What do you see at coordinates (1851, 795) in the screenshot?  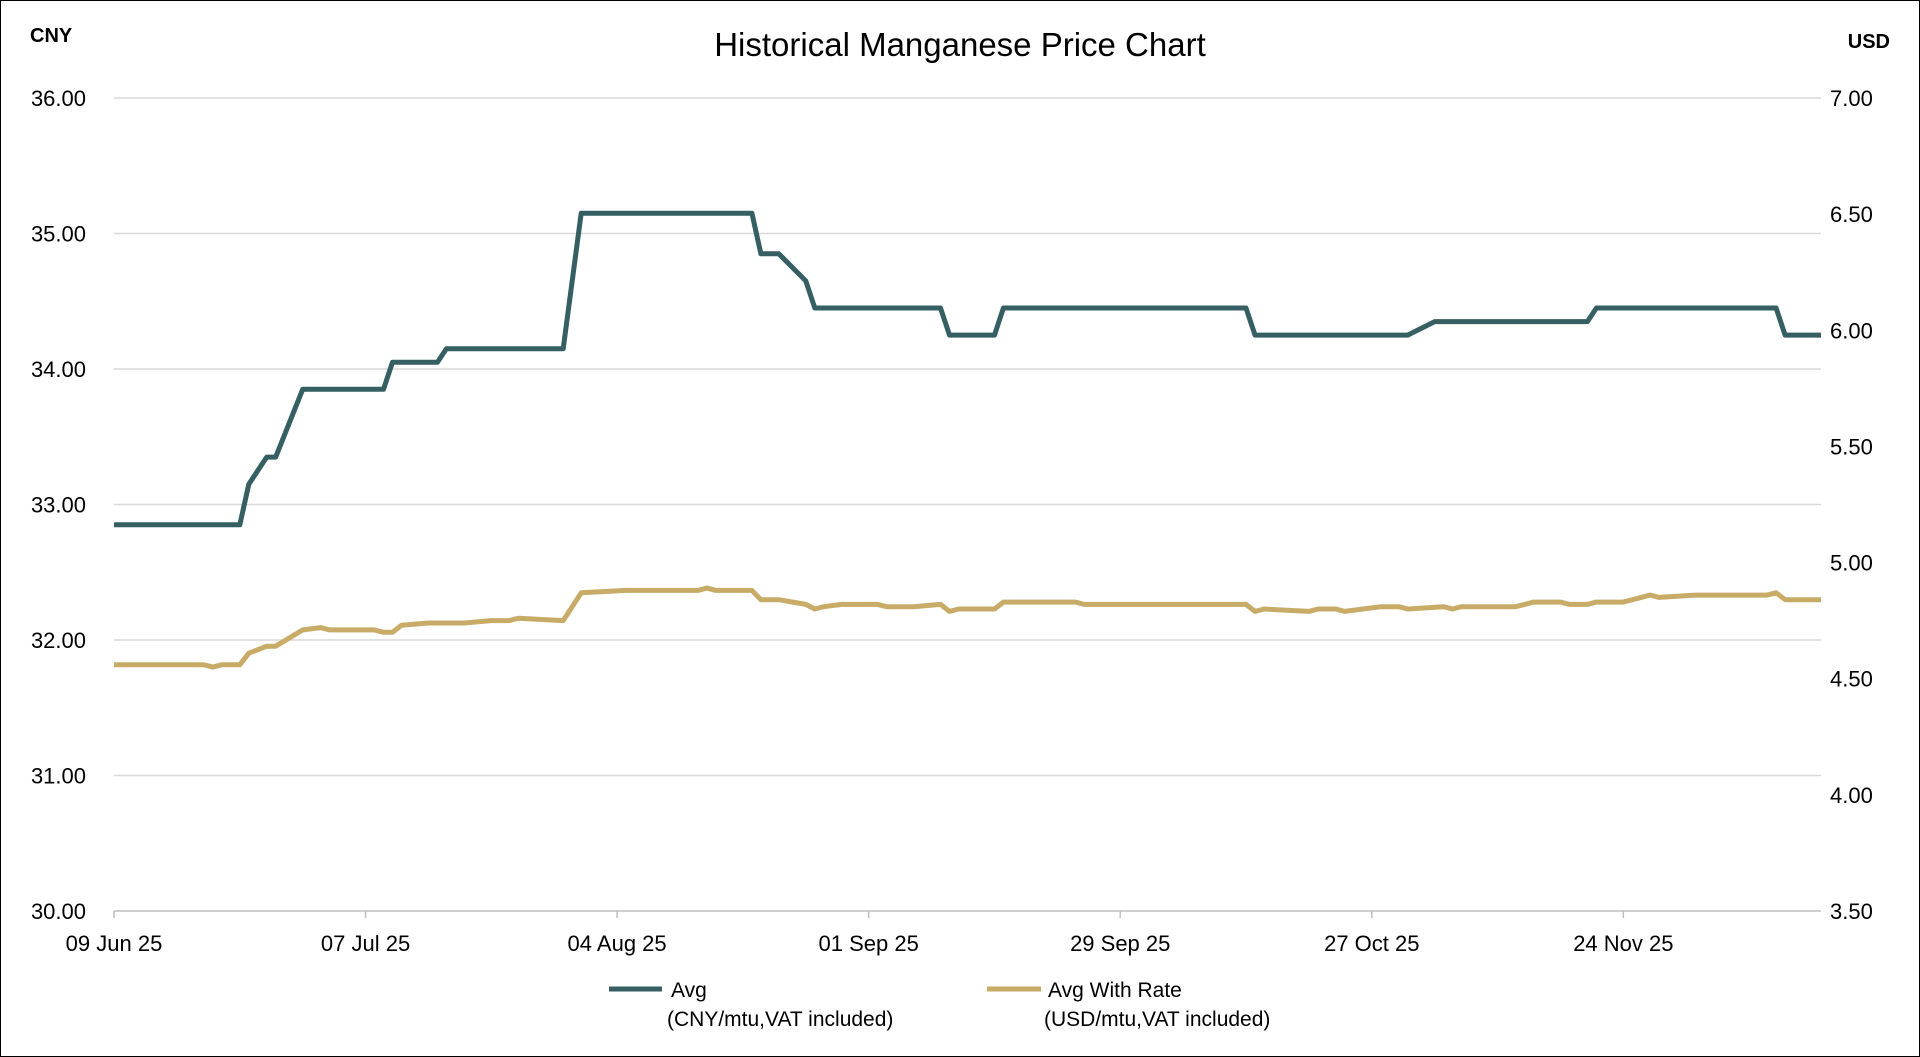 I see `y-right-tick-label: 4.00` at bounding box center [1851, 795].